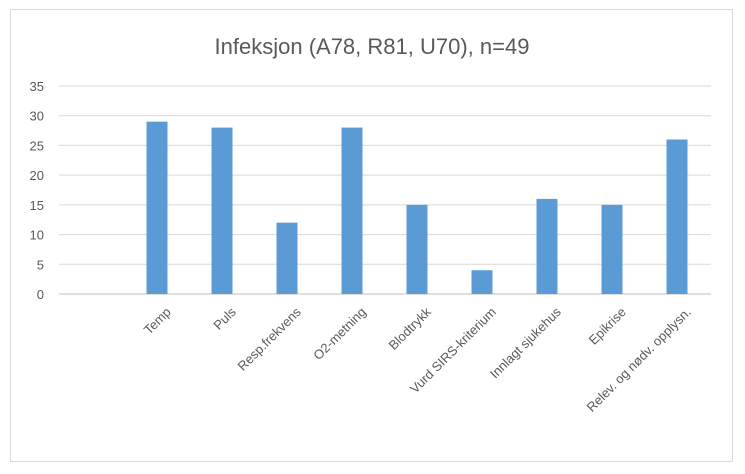 Image resolution: width=745 pixels, height=474 pixels. What do you see at coordinates (270, 339) in the screenshot?
I see `x-category-label: Resp.frekvens` at bounding box center [270, 339].